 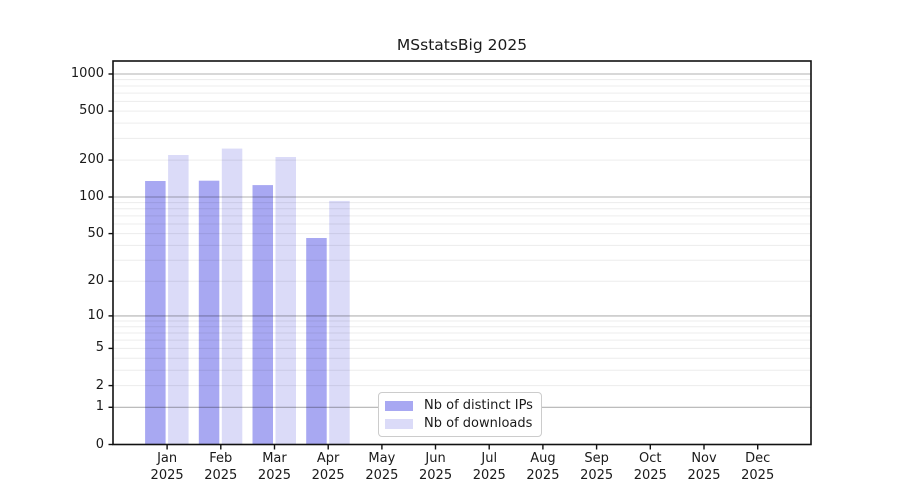 I want to click on y-tick-label: 1, so click(x=99, y=407).